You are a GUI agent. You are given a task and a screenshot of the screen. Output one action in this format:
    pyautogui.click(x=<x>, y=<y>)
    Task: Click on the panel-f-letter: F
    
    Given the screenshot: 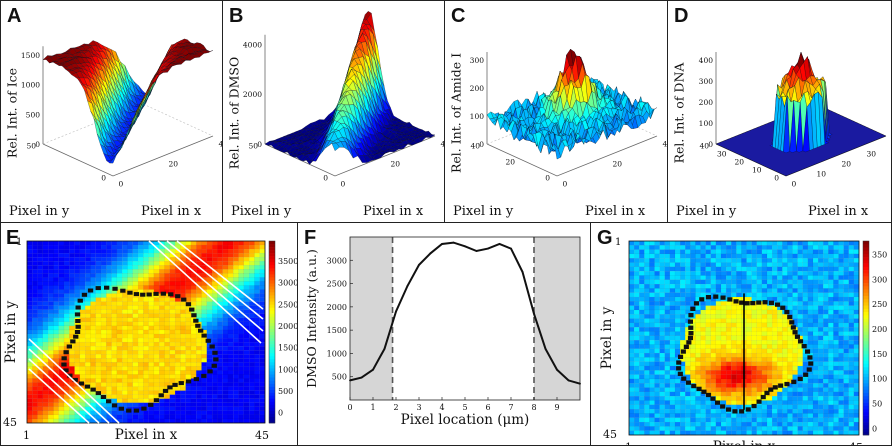 What is the action you would take?
    pyautogui.click(x=310, y=238)
    